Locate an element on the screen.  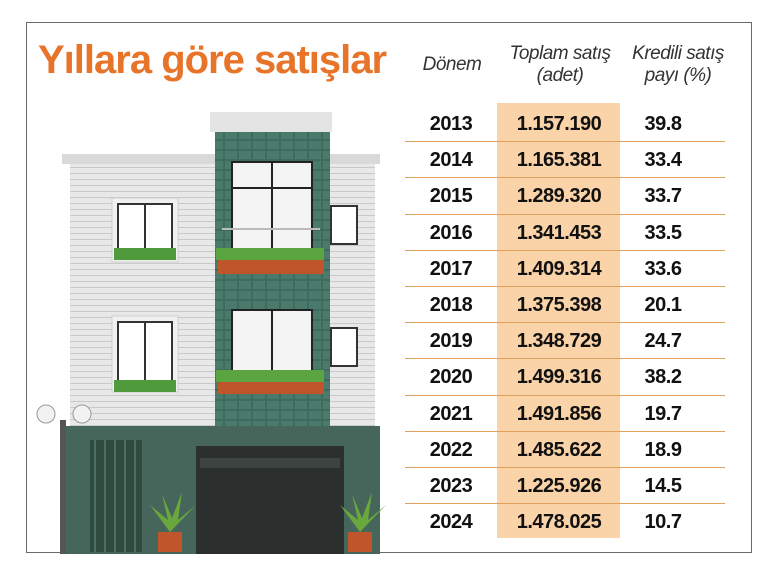
cell-credit-share: 33.5 is located at coordinates (663, 232).